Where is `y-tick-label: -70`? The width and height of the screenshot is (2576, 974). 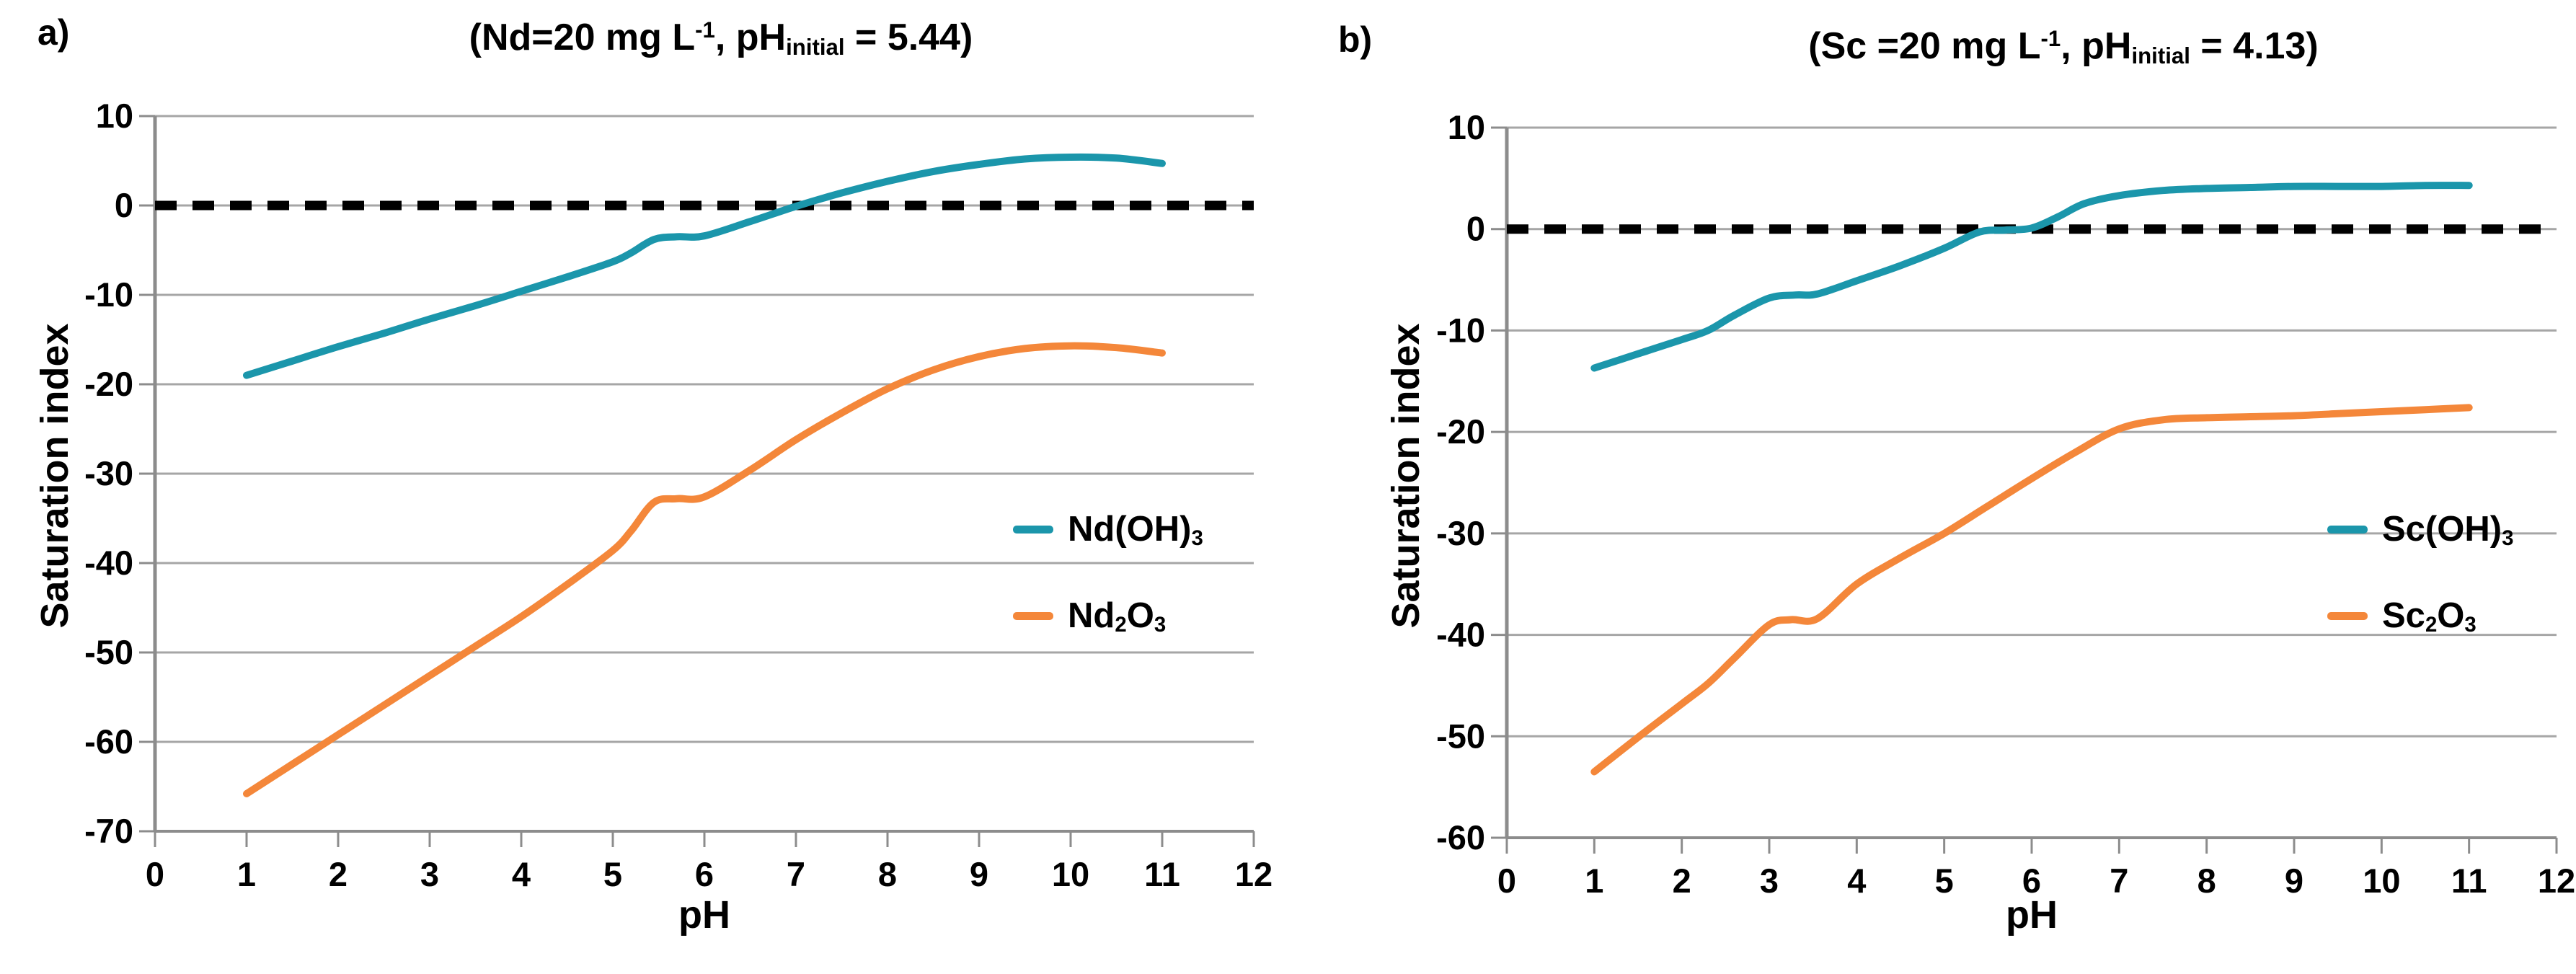 y-tick-label: -70 is located at coordinates (108, 831).